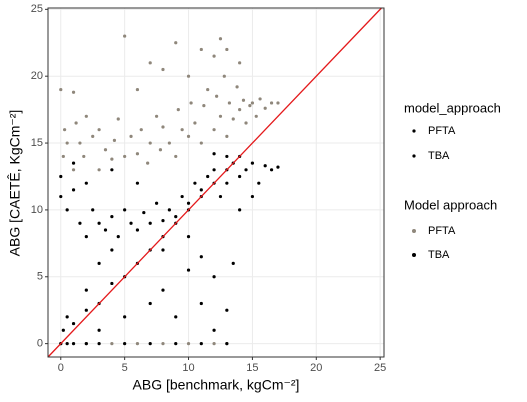 The height and width of the screenshot is (402, 527). I want to click on x-tick-label: 20, so click(316, 368).